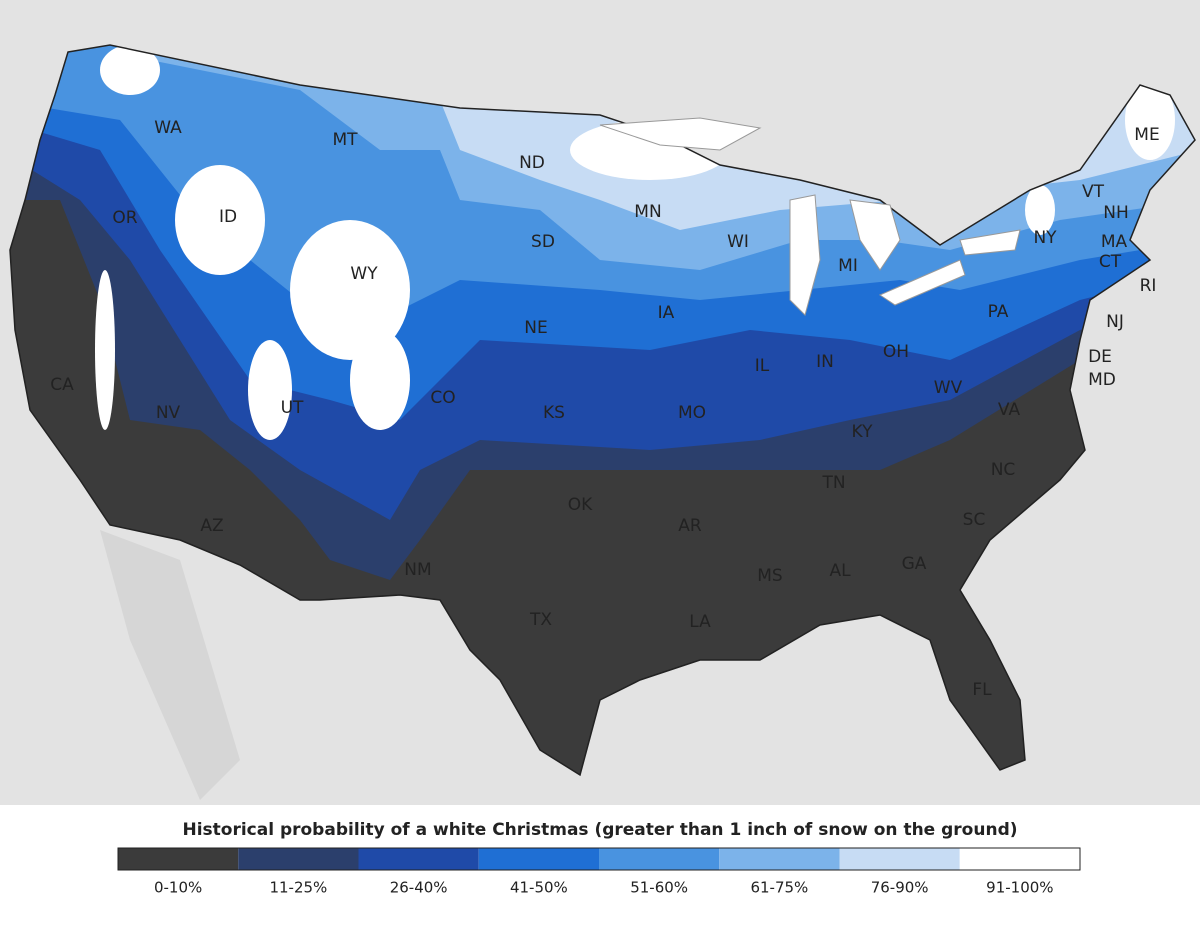 This screenshot has width=1200, height=936. I want to click on state-label: ID, so click(228, 217).